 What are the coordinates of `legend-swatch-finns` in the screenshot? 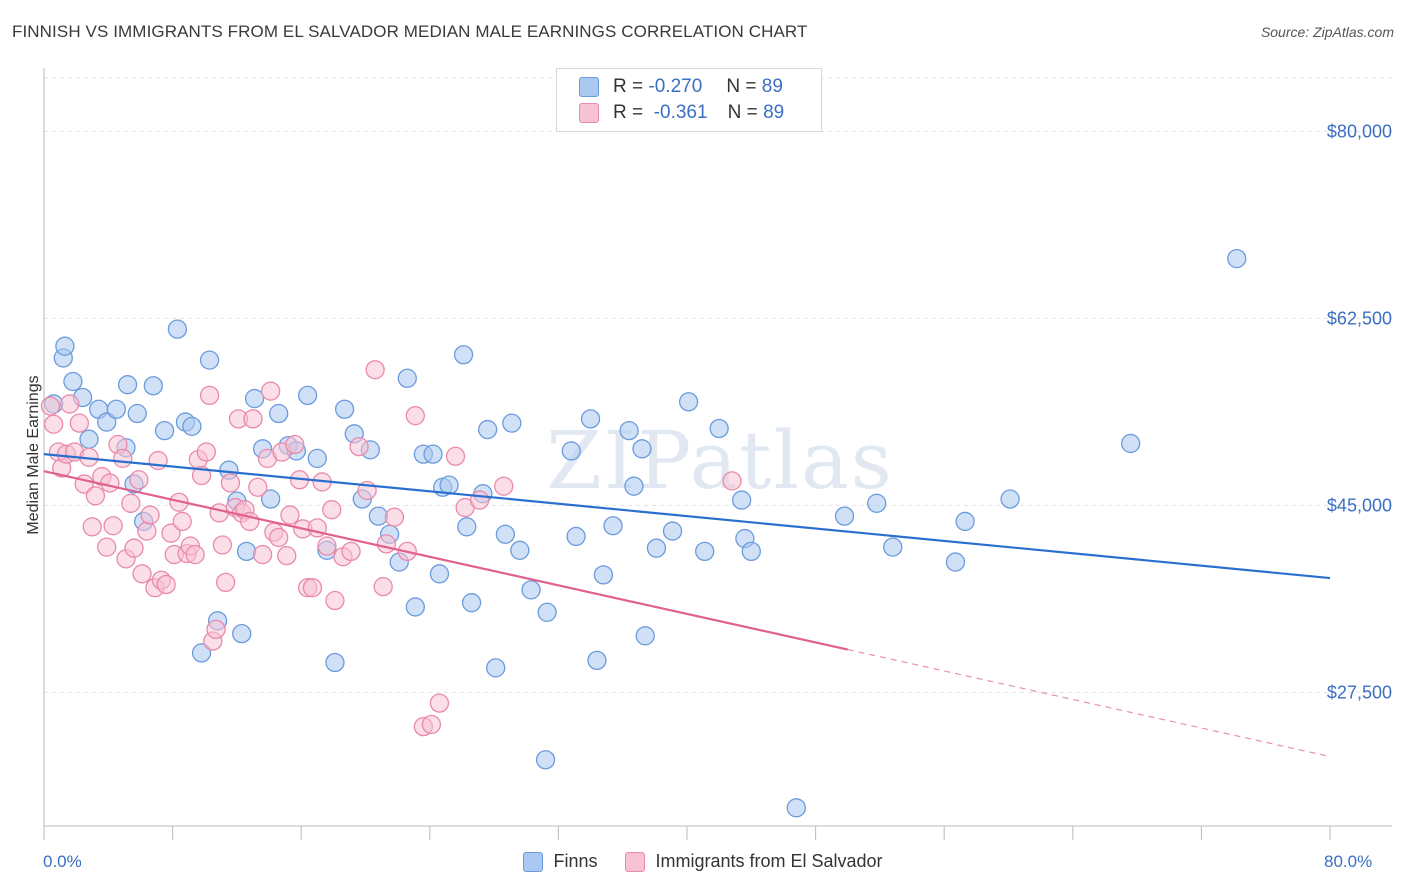 It's located at (533, 861).